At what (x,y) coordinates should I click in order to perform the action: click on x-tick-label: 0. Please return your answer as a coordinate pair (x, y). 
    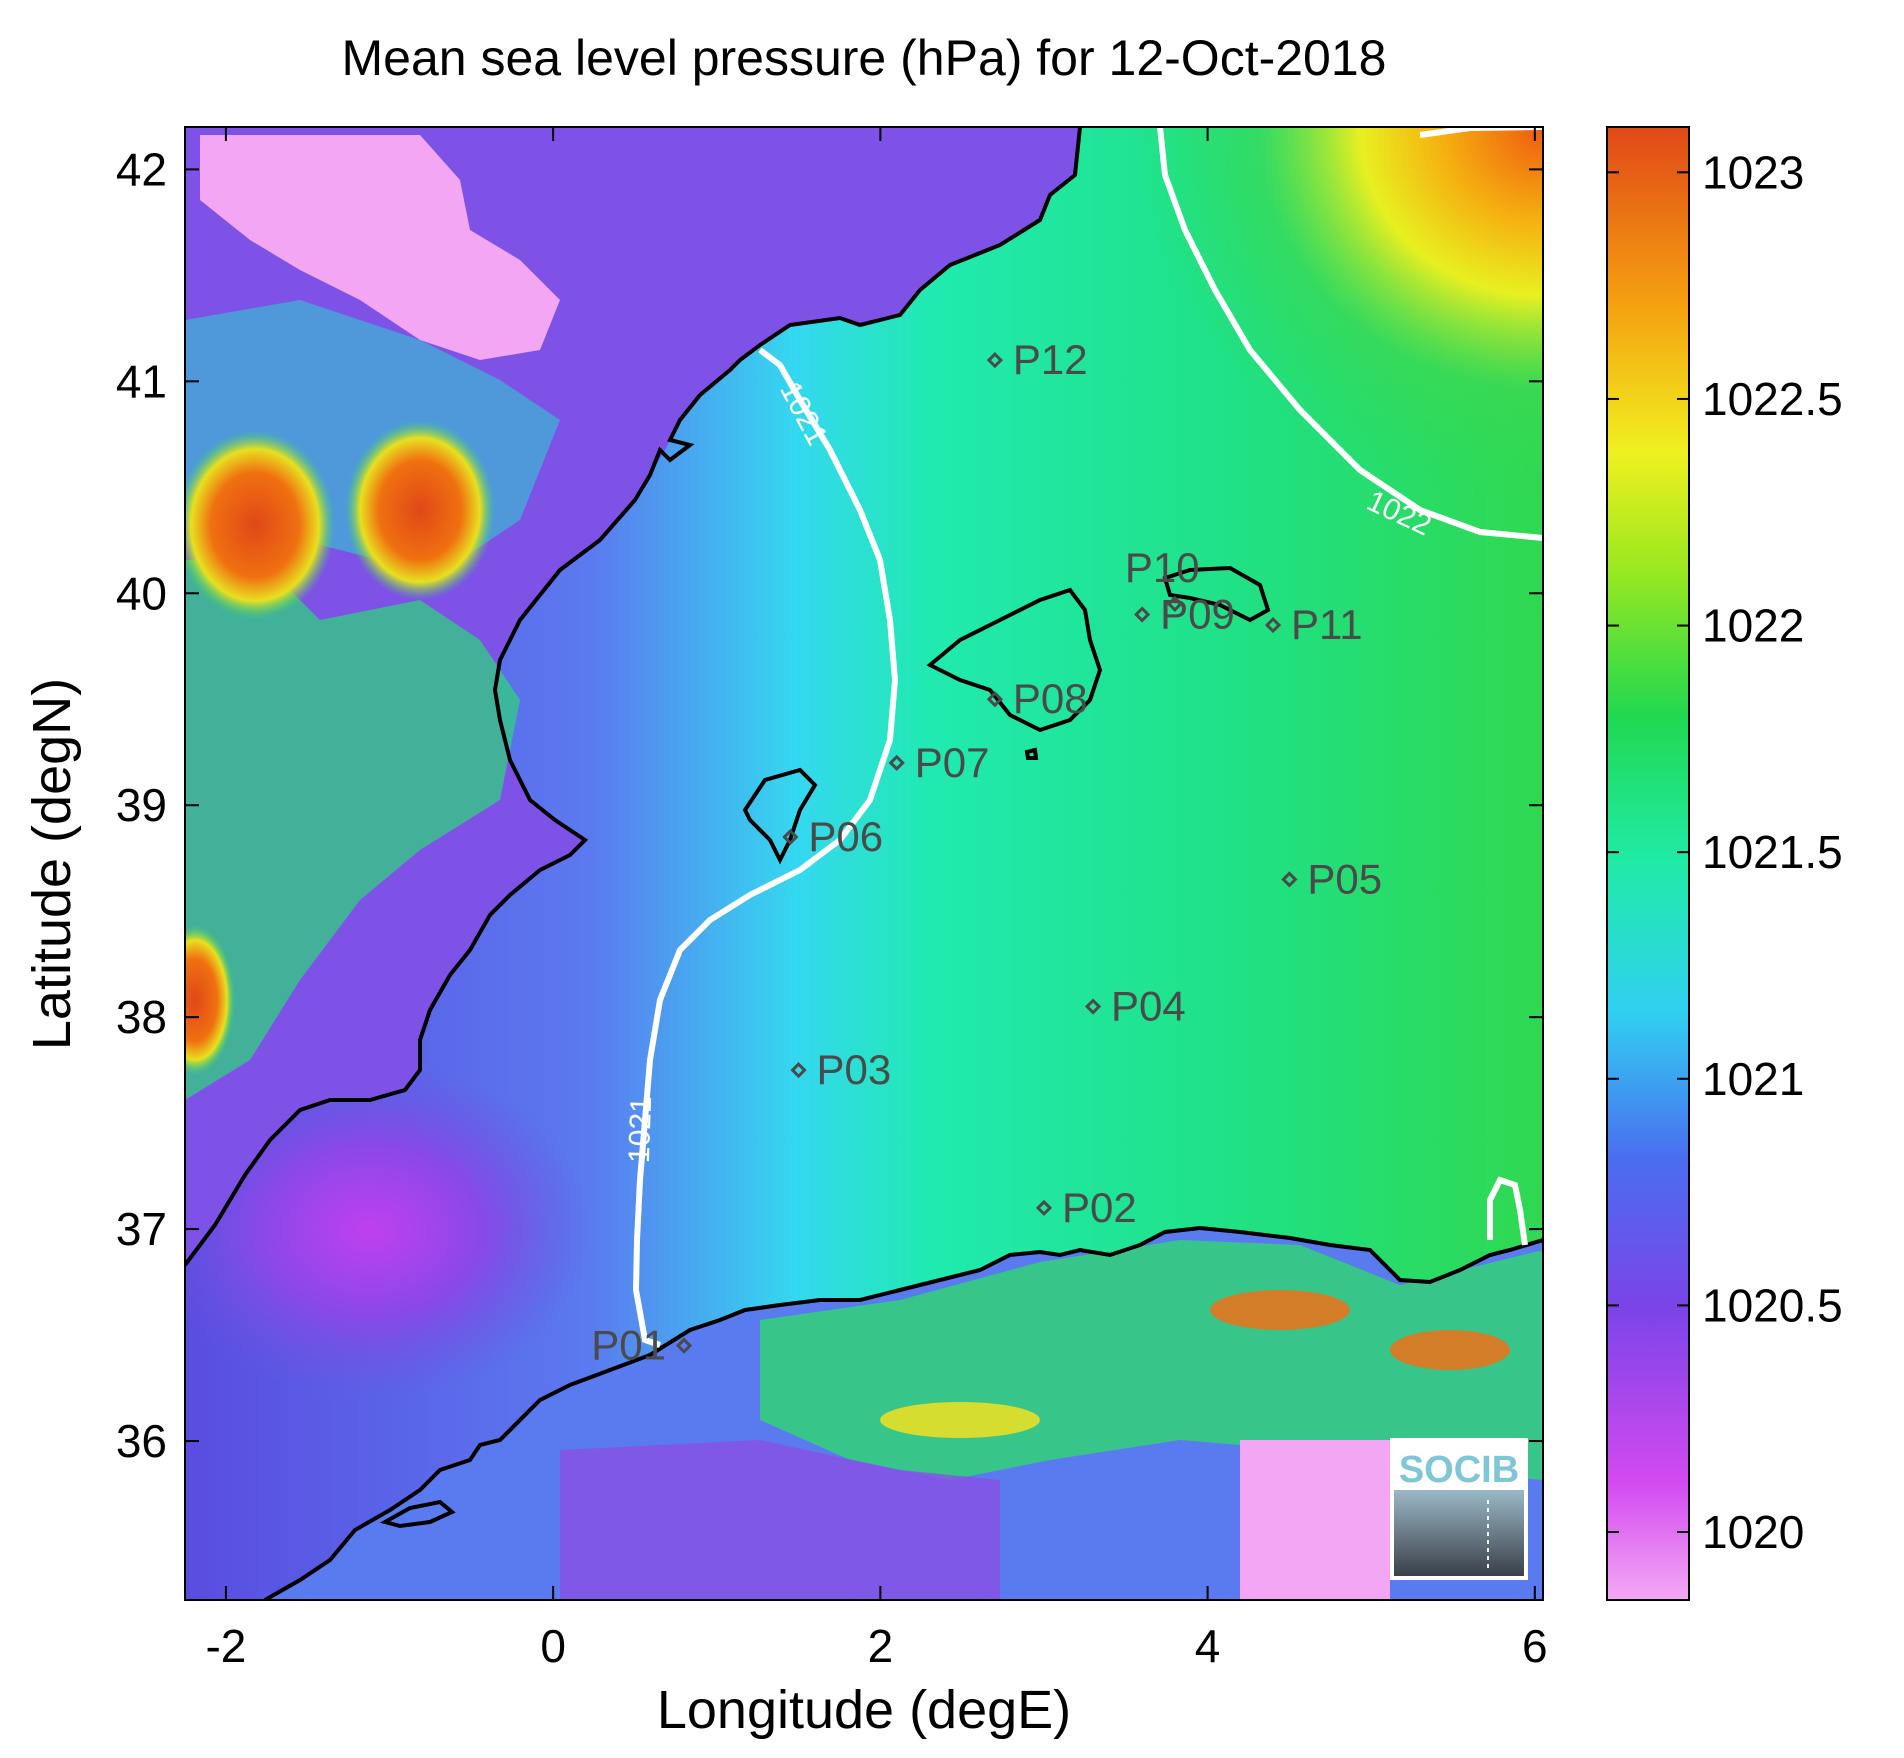
    Looking at the image, I should click on (553, 1646).